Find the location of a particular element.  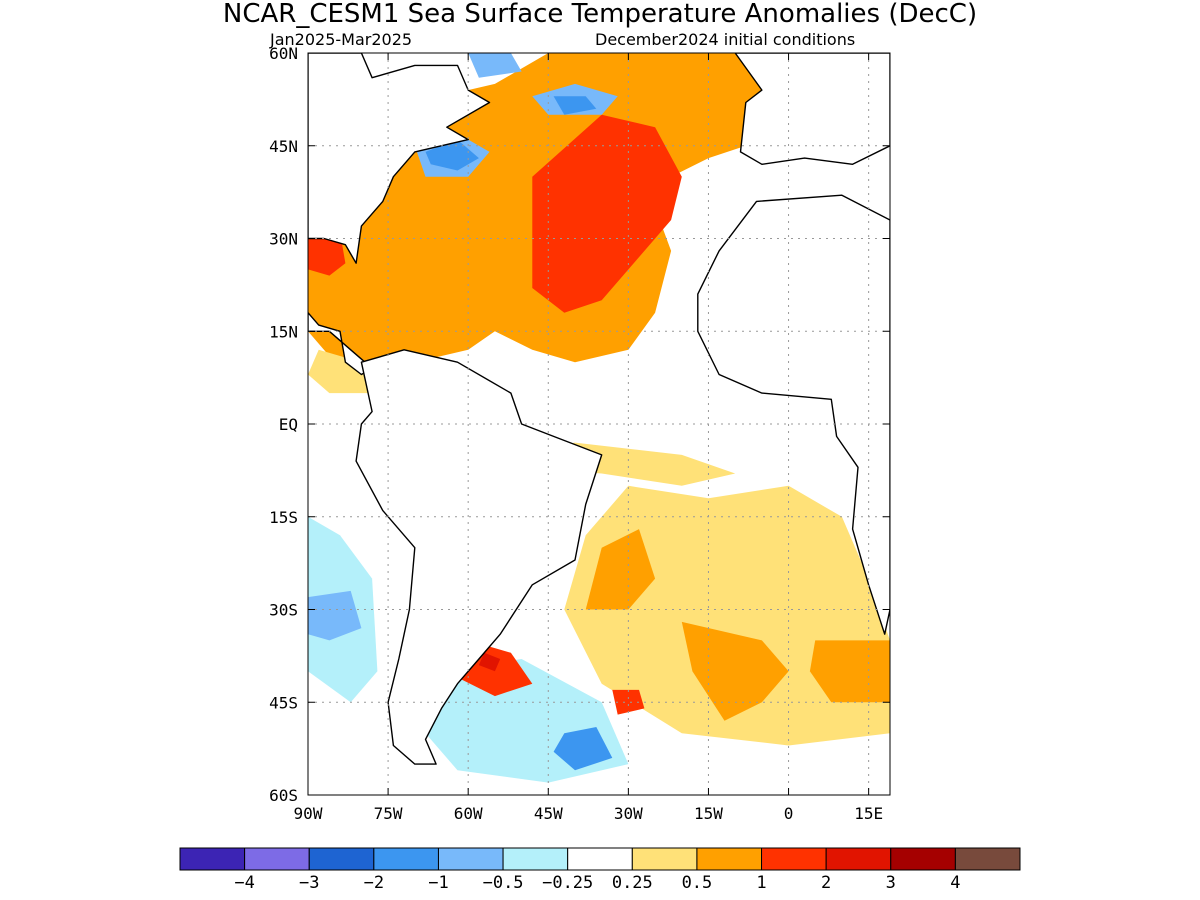

colorbar-labels: −4 −3 −2 −1 −0.5 −0.25 0.25 0.5 1 2 3 4 is located at coordinates (597, 883).